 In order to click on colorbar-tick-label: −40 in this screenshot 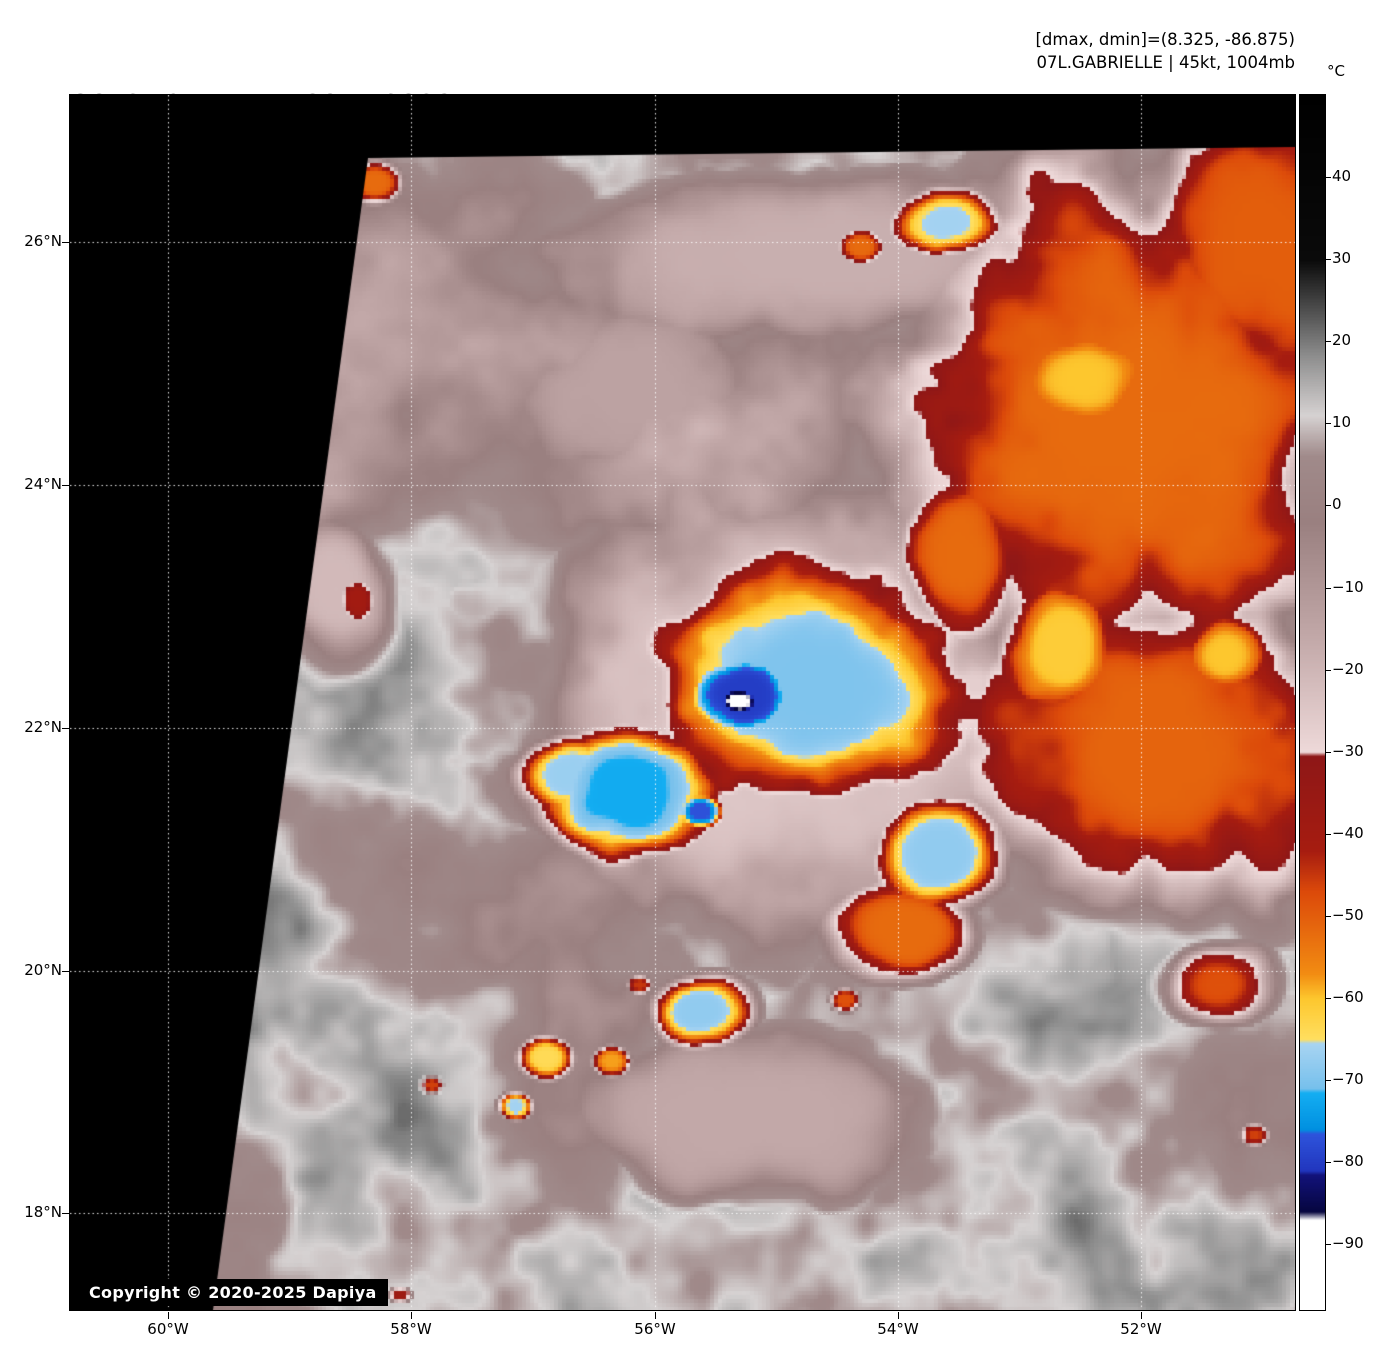, I will do `click(1348, 832)`.